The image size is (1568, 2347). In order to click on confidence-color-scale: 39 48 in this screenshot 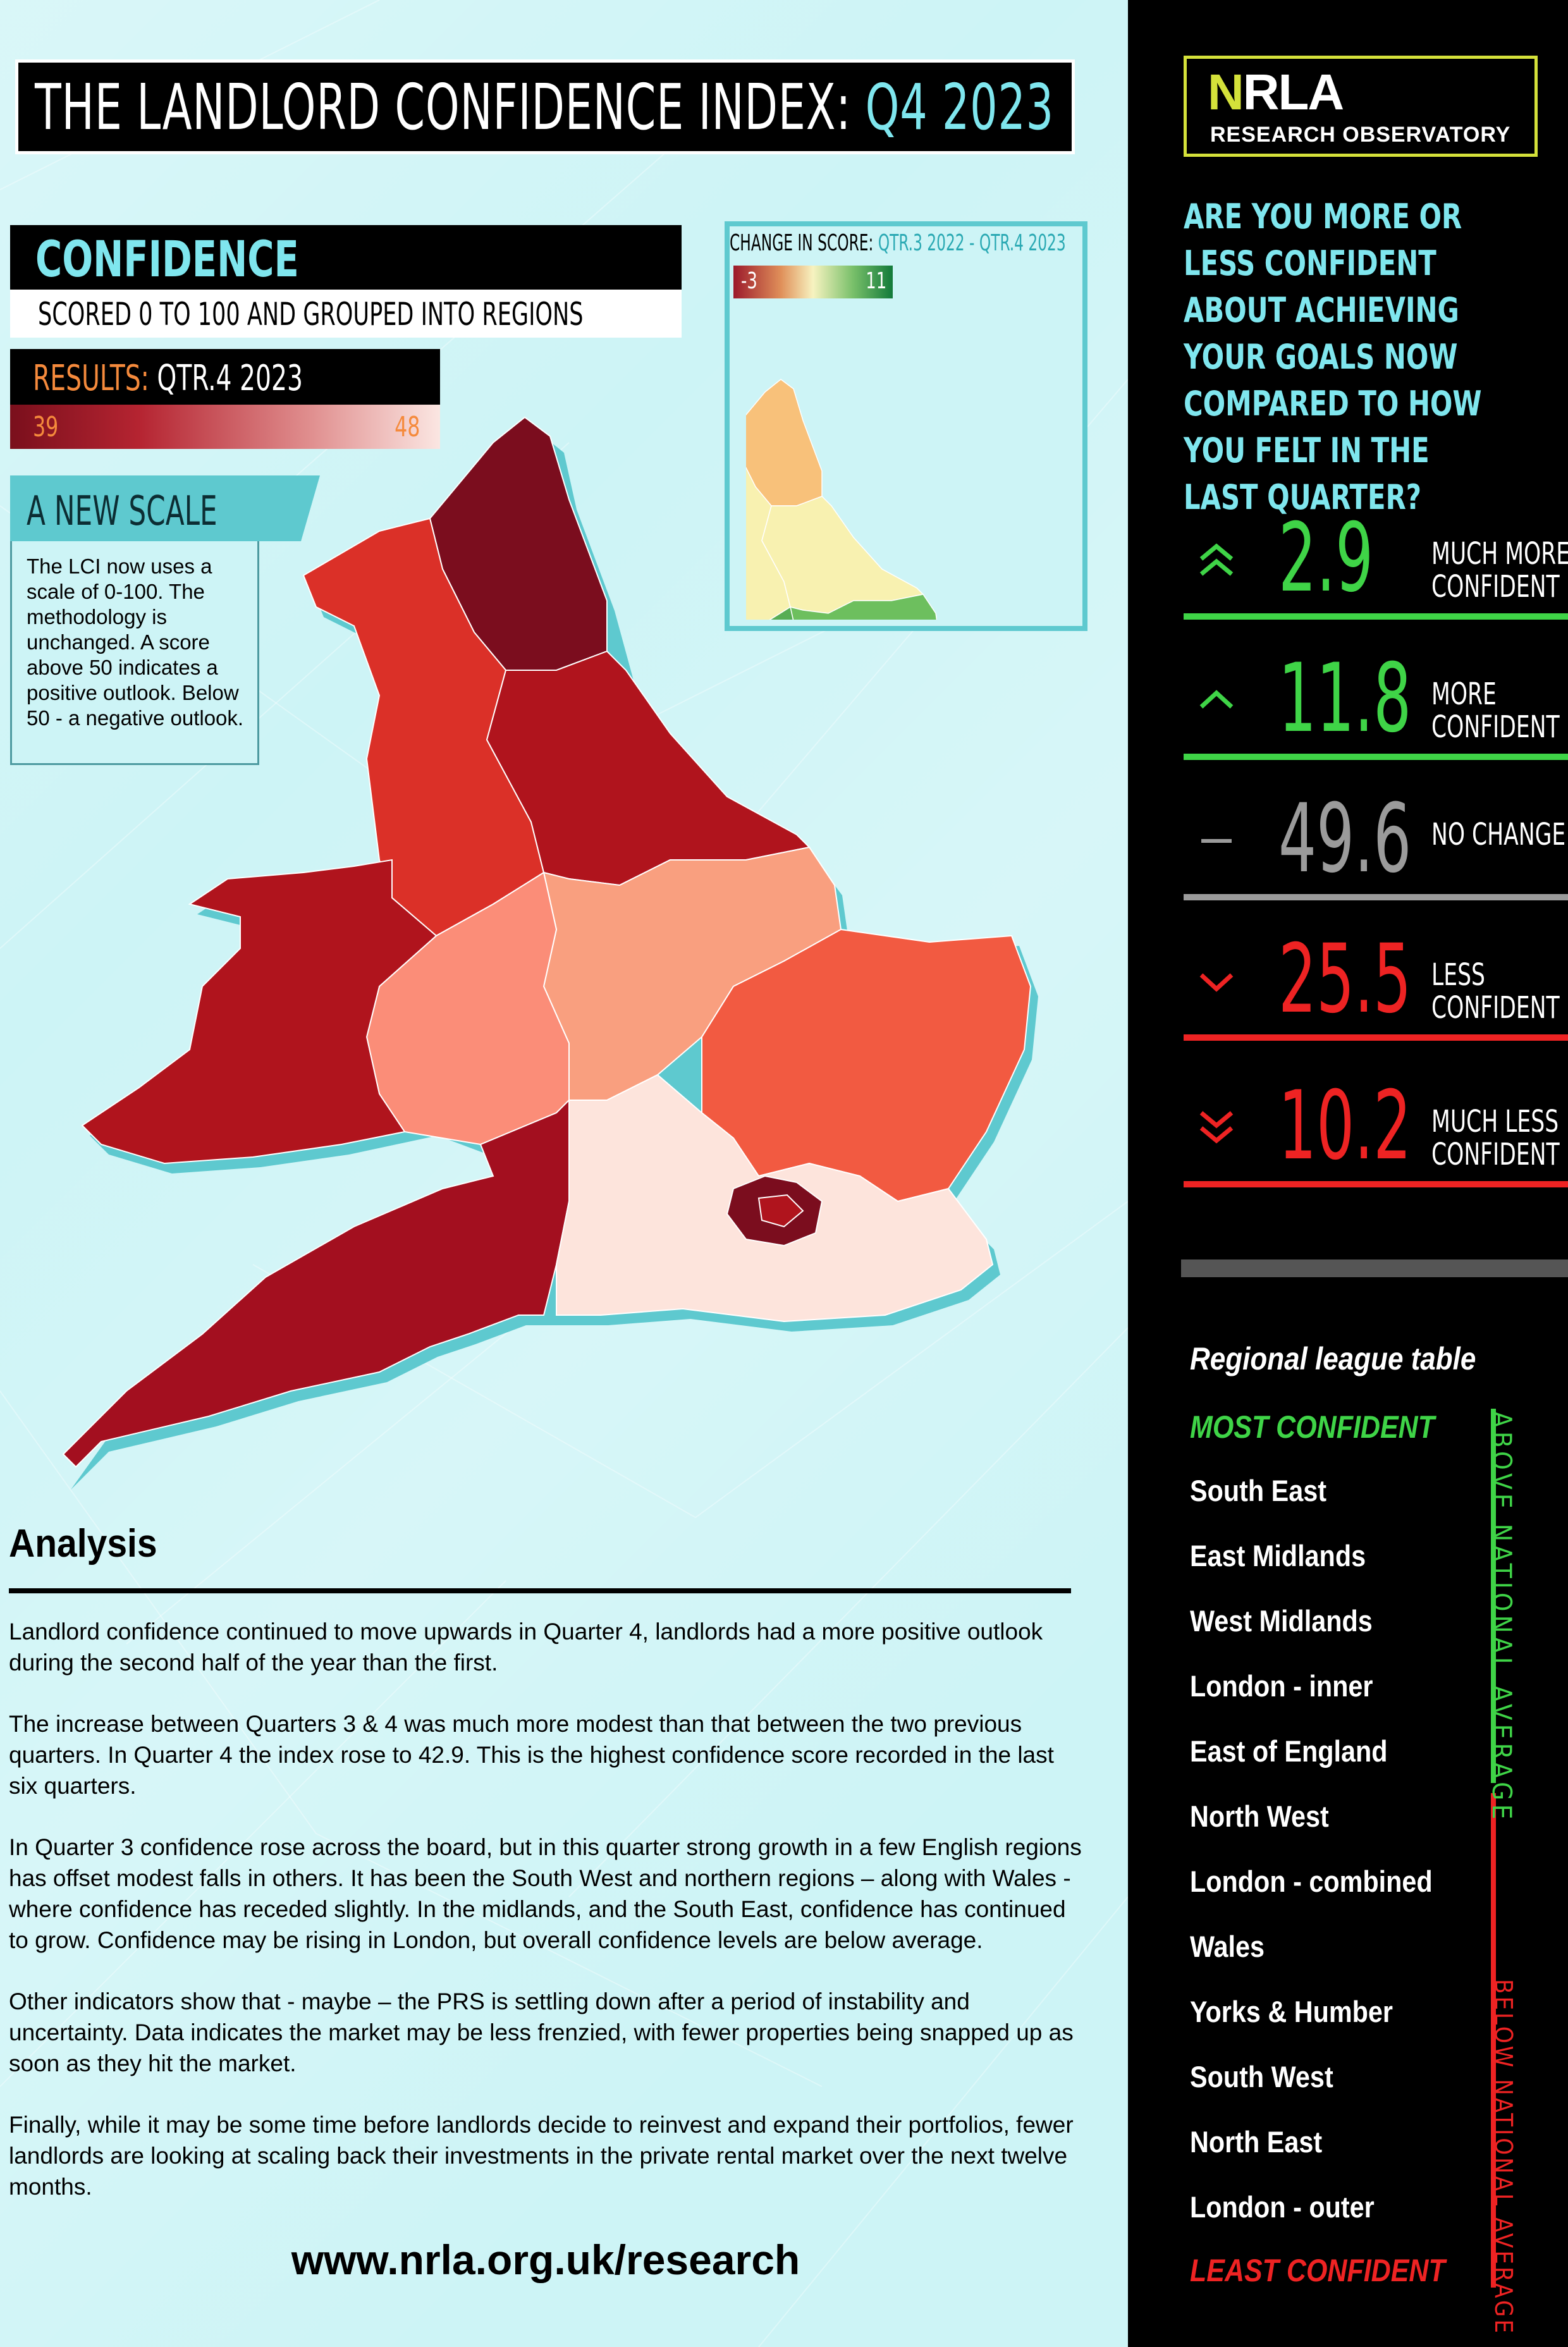, I will do `click(225, 427)`.